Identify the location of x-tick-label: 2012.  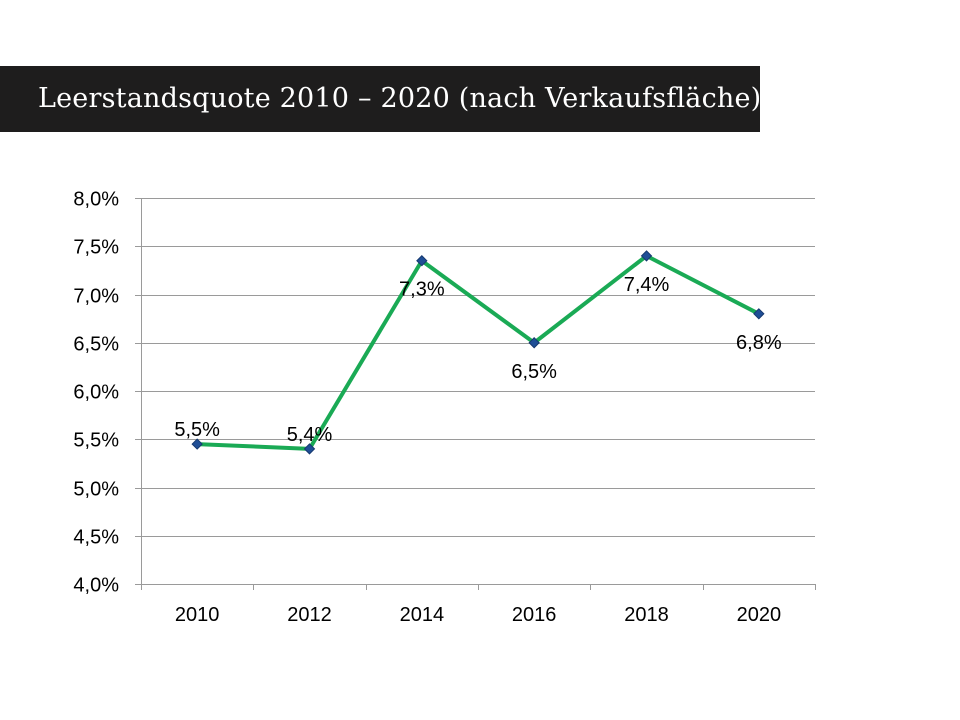
(309, 615).